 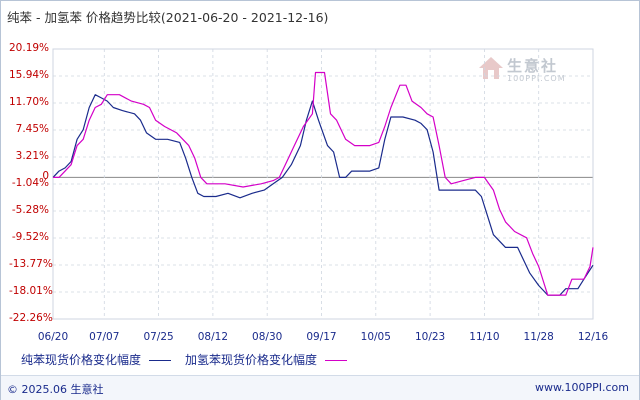 What do you see at coordinates (320, 387) in the screenshot?
I see `footer-bar: © 2025.06 生意社 www.100PPI.com` at bounding box center [320, 387].